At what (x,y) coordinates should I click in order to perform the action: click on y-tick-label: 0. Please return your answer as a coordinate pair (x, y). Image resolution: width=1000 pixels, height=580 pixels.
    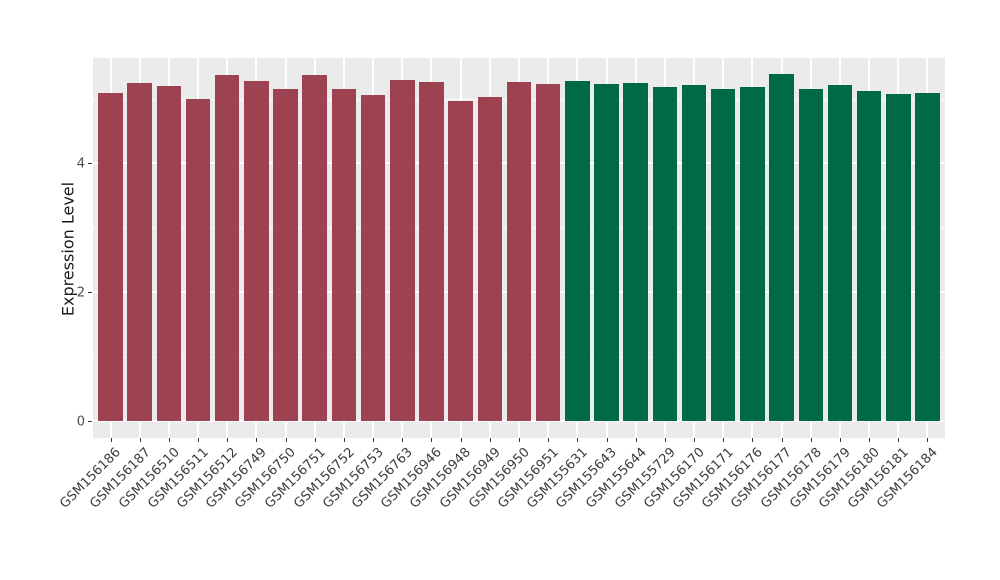
    Looking at the image, I should click on (80, 422).